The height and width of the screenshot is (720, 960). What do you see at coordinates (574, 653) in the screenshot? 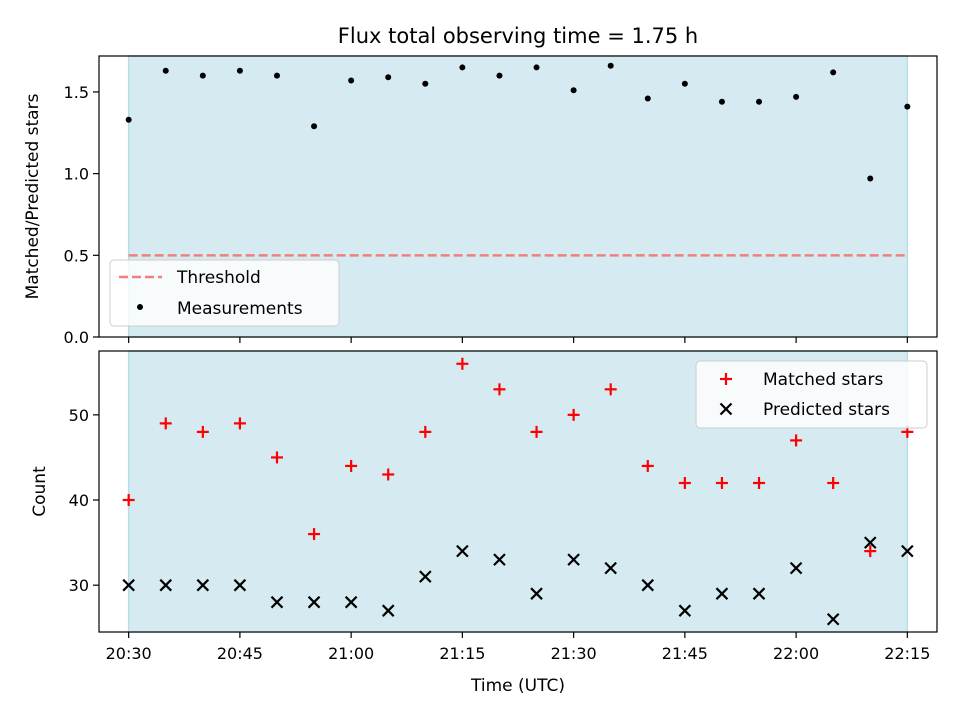
I see `x-tick-label: 21:30` at bounding box center [574, 653].